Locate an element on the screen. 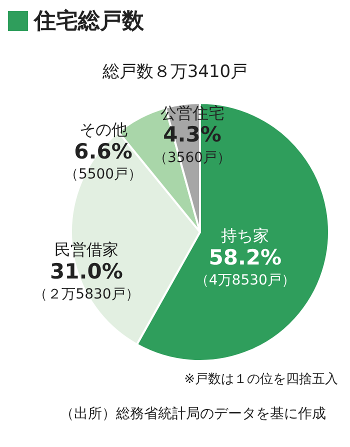 The height and width of the screenshot is (447, 350). text: （5500戸） is located at coordinates (103, 174).